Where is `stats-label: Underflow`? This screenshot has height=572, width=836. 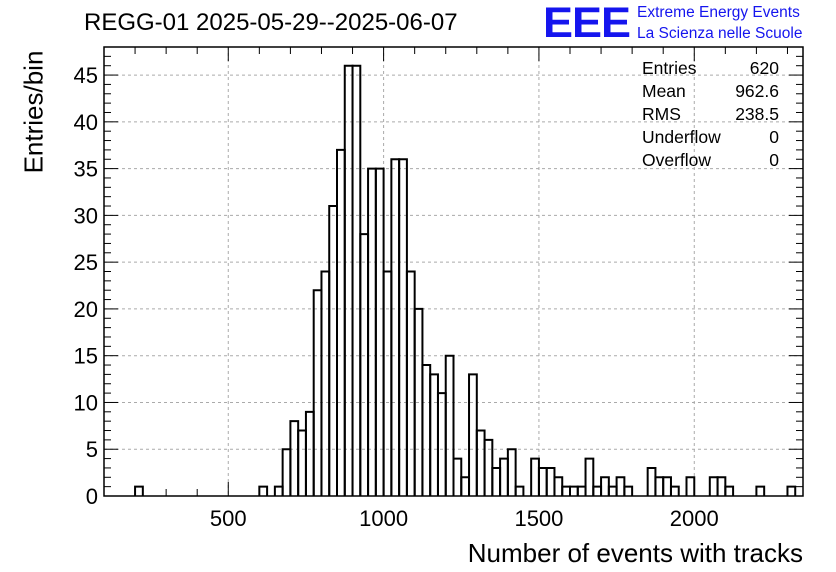 stats-label: Underflow is located at coordinates (681, 137).